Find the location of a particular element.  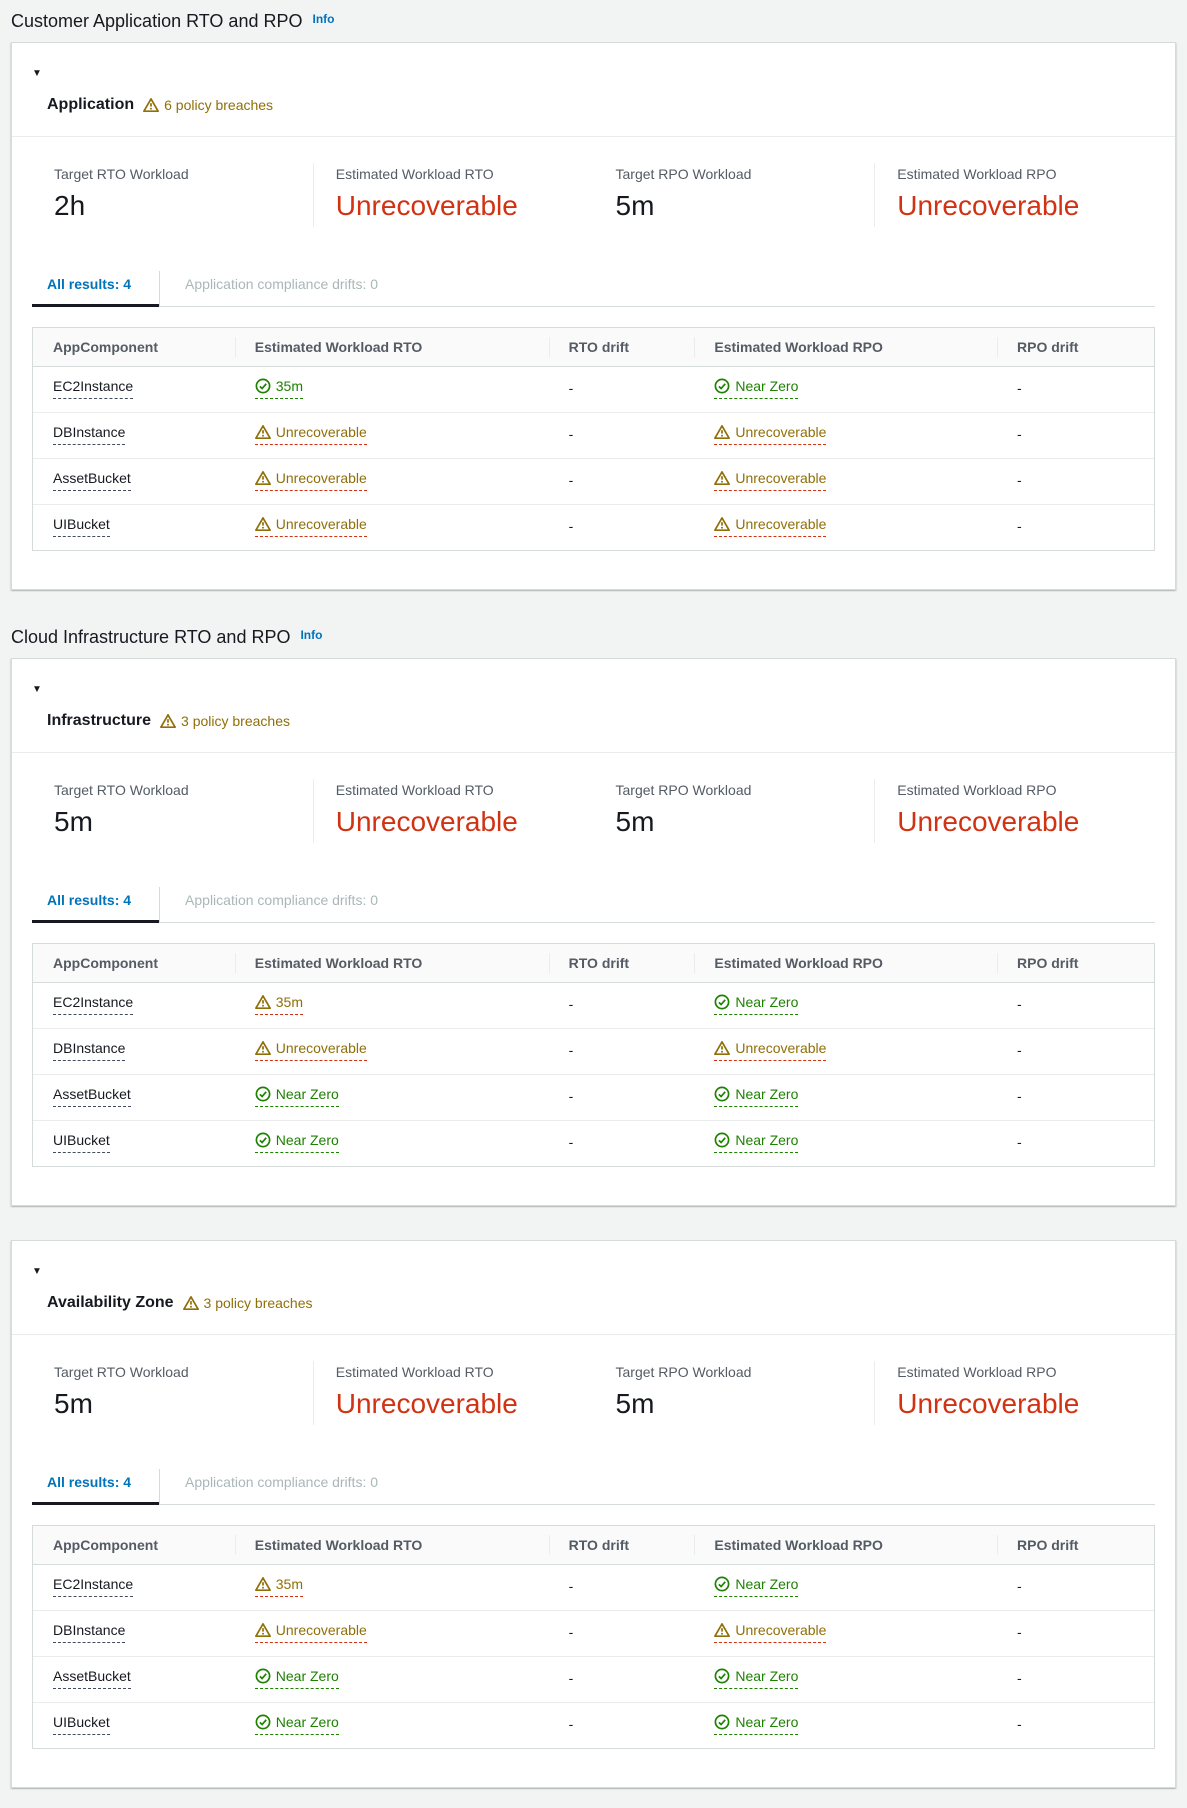

metric-target-rto: Target RTO Workload 5m is located at coordinates (172, 1393).